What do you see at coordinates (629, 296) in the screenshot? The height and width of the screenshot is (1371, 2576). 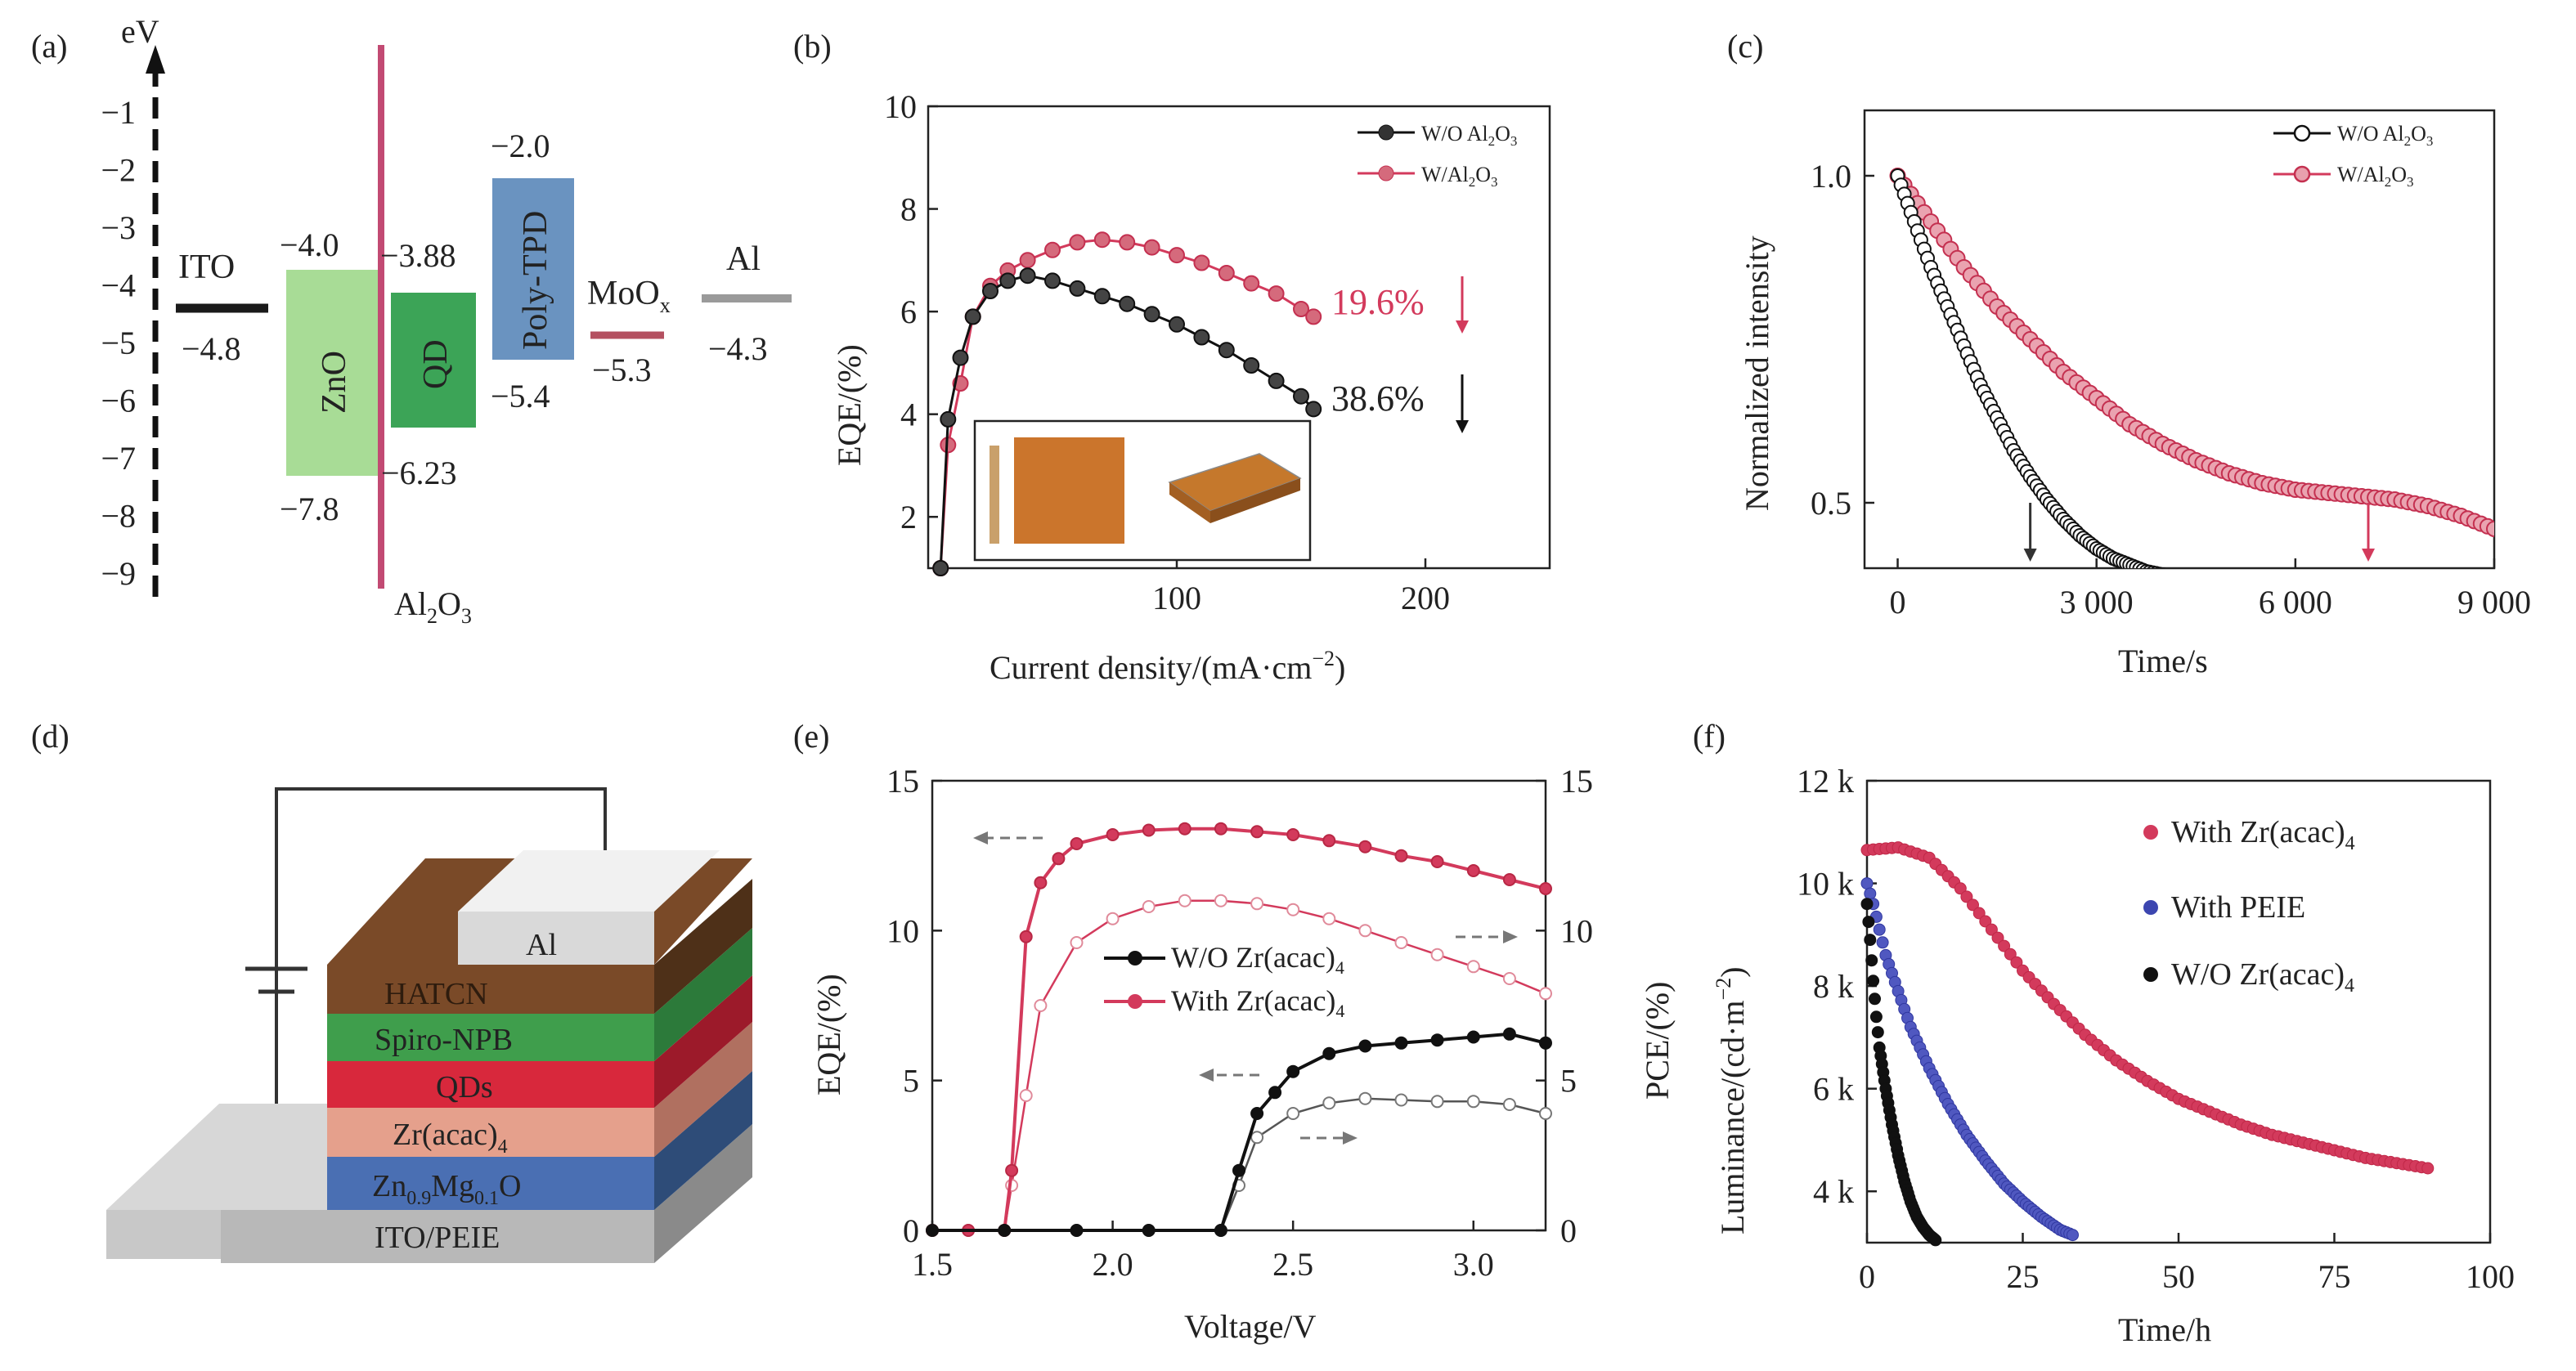 I see `moox-label: MoOx` at bounding box center [629, 296].